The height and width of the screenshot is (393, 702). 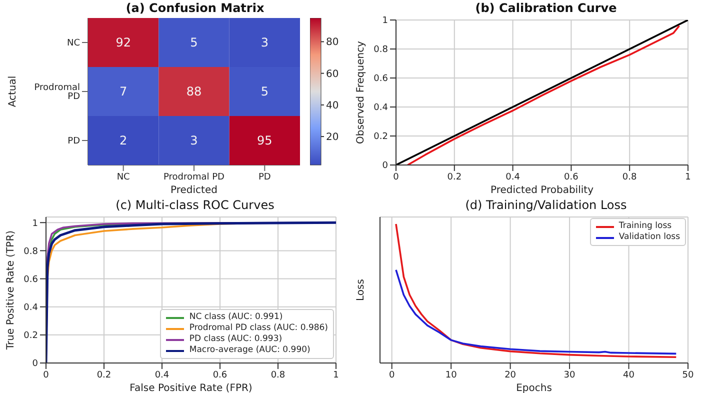 What do you see at coordinates (57, 92) in the screenshot?
I see `y-tick-label: Prodromal PD` at bounding box center [57, 92].